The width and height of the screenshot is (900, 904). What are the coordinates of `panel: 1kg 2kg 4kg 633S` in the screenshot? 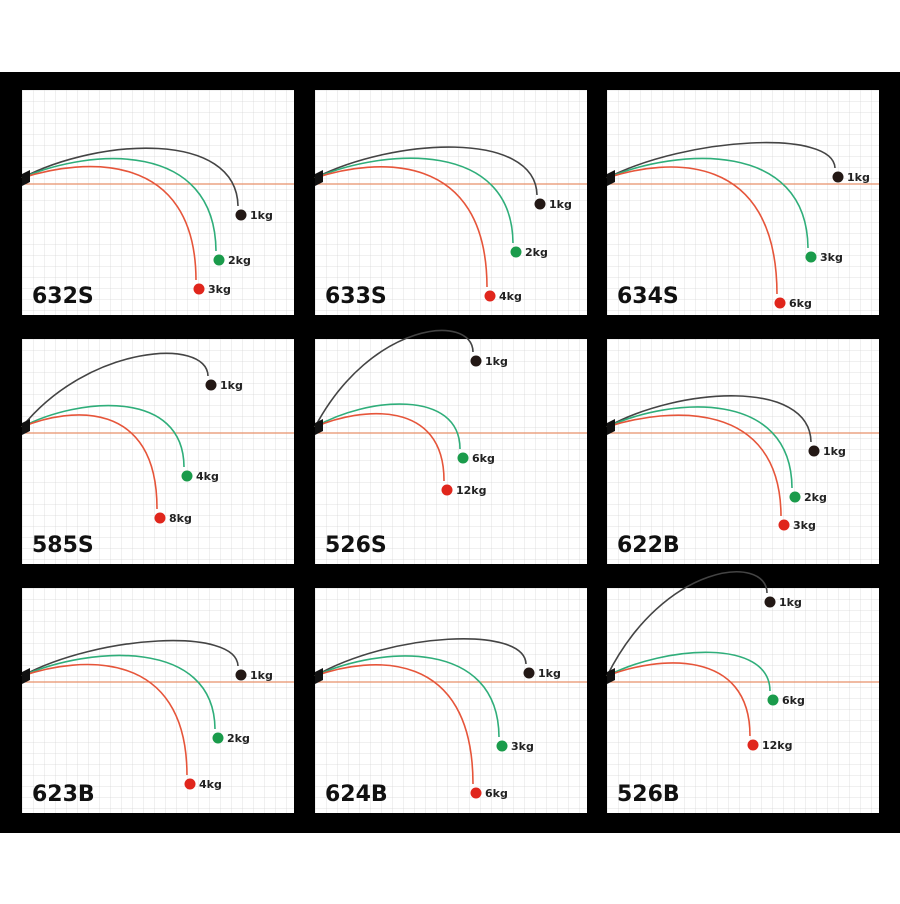 It's located at (450, 202).